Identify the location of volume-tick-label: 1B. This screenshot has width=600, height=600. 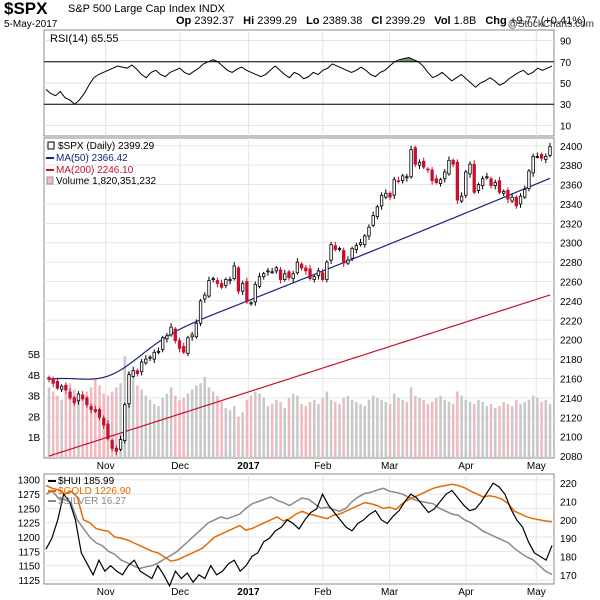
(34, 438).